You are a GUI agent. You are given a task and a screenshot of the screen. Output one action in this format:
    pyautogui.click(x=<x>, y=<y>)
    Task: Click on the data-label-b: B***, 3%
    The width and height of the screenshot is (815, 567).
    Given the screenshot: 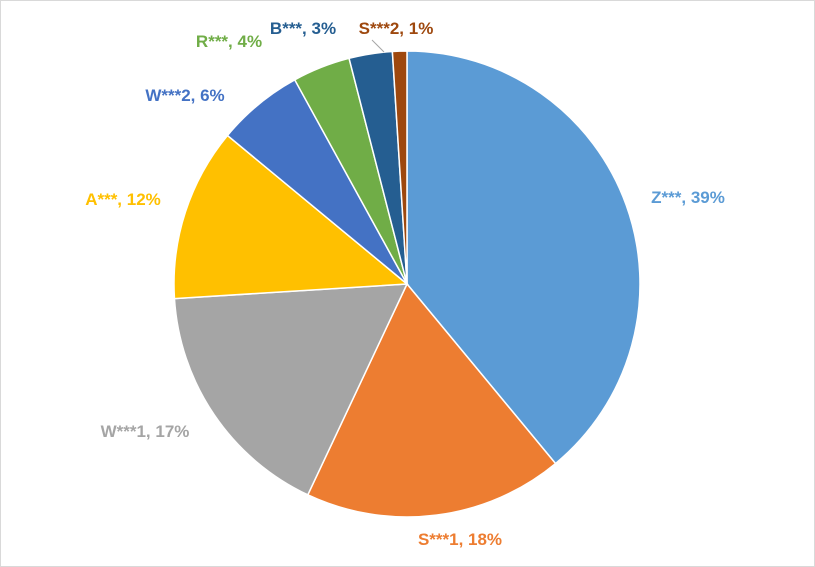 What is the action you would take?
    pyautogui.click(x=303, y=28)
    